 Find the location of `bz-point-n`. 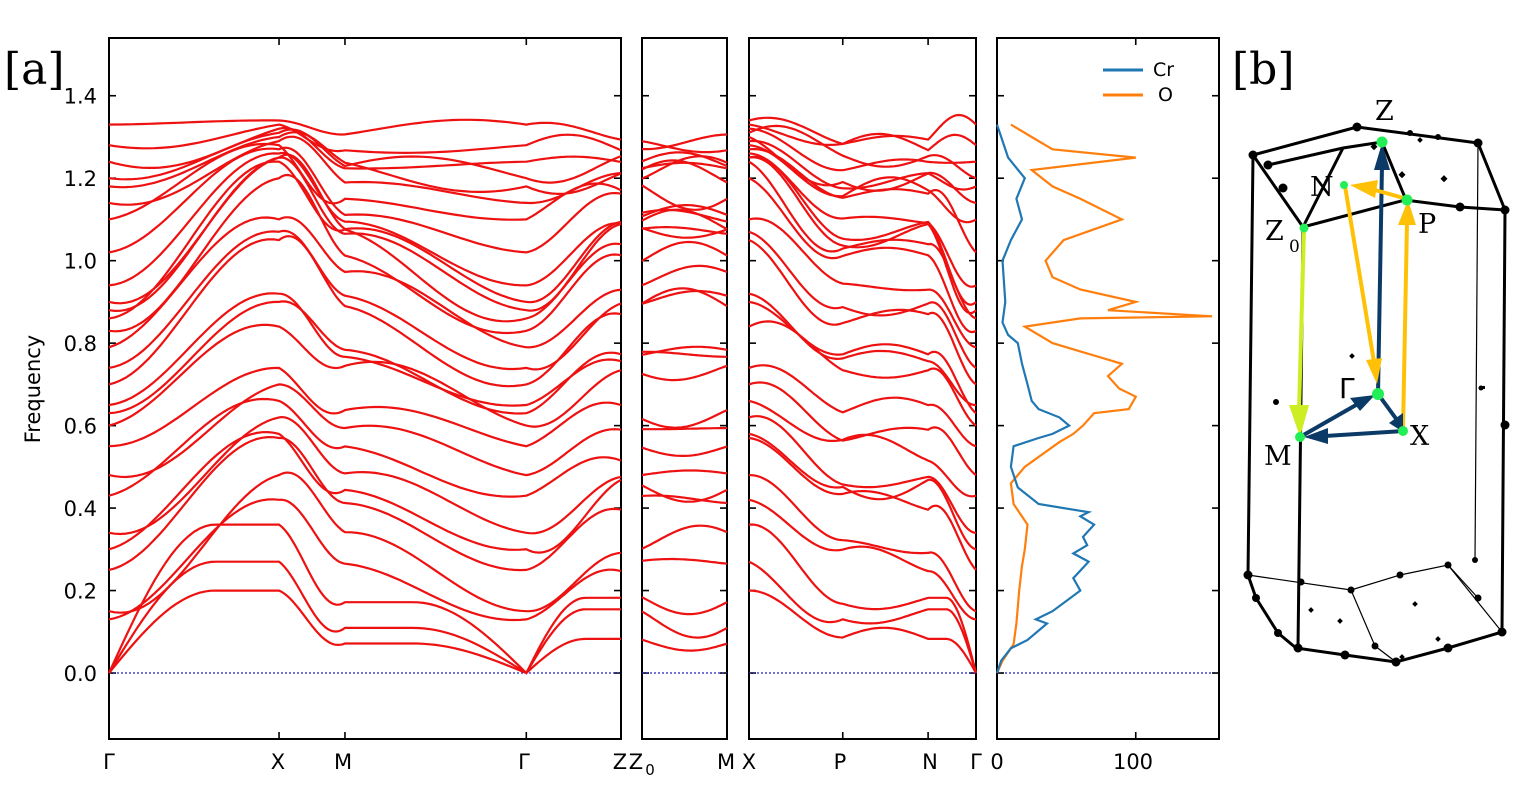

bz-point-n is located at coordinates (1344, 185).